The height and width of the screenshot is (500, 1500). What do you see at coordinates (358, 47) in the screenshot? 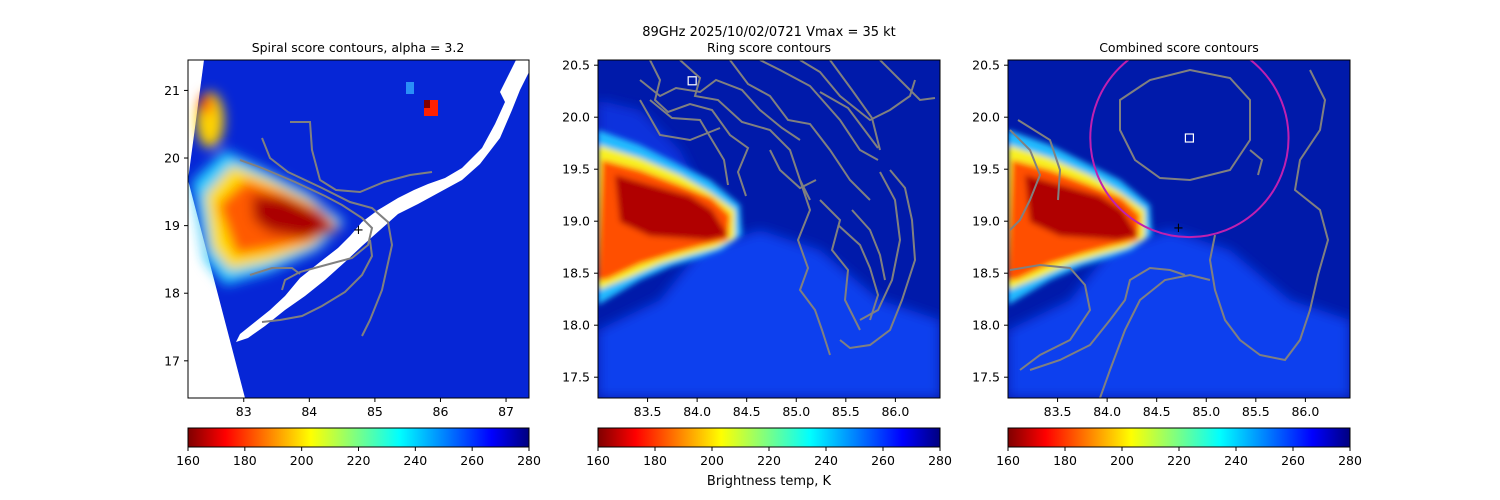
I see `panel-title: Spiral score contours, alpha = 3.2` at bounding box center [358, 47].